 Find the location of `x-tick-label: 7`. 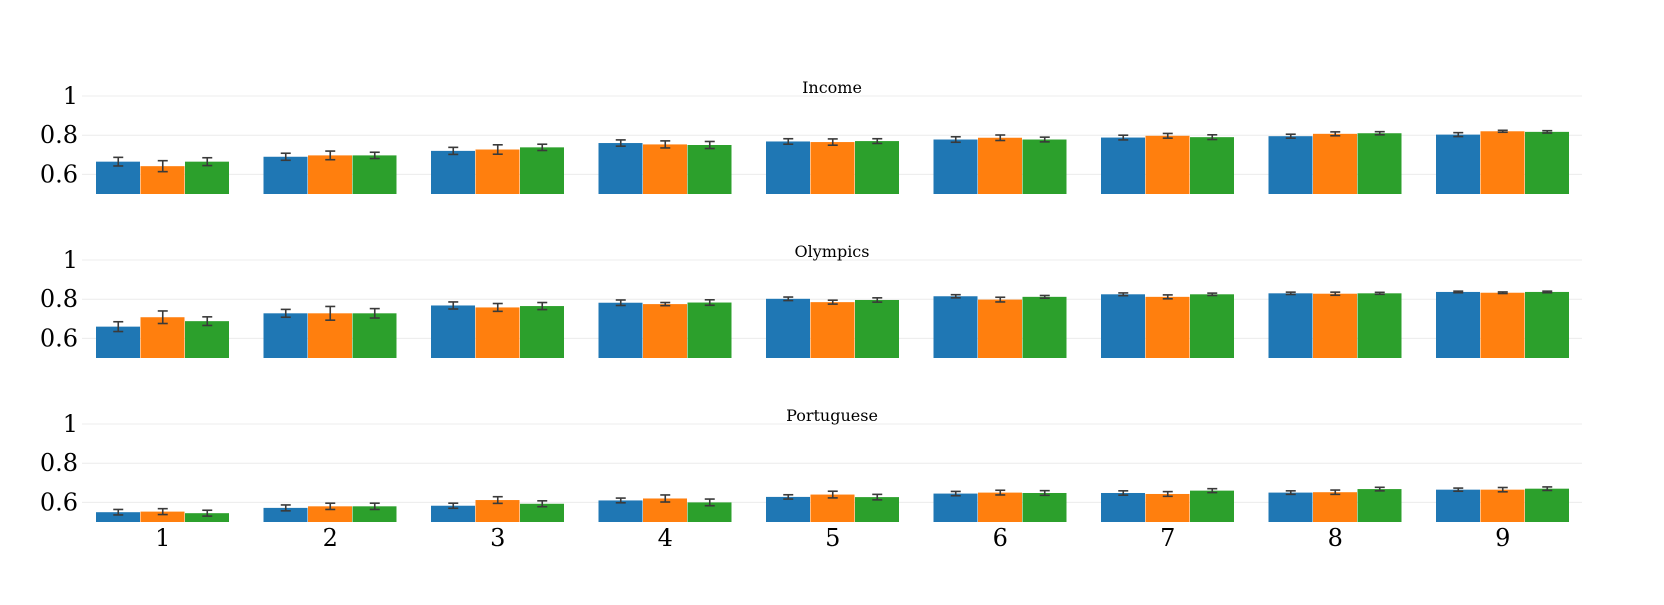

x-tick-label: 7 is located at coordinates (1167, 538).